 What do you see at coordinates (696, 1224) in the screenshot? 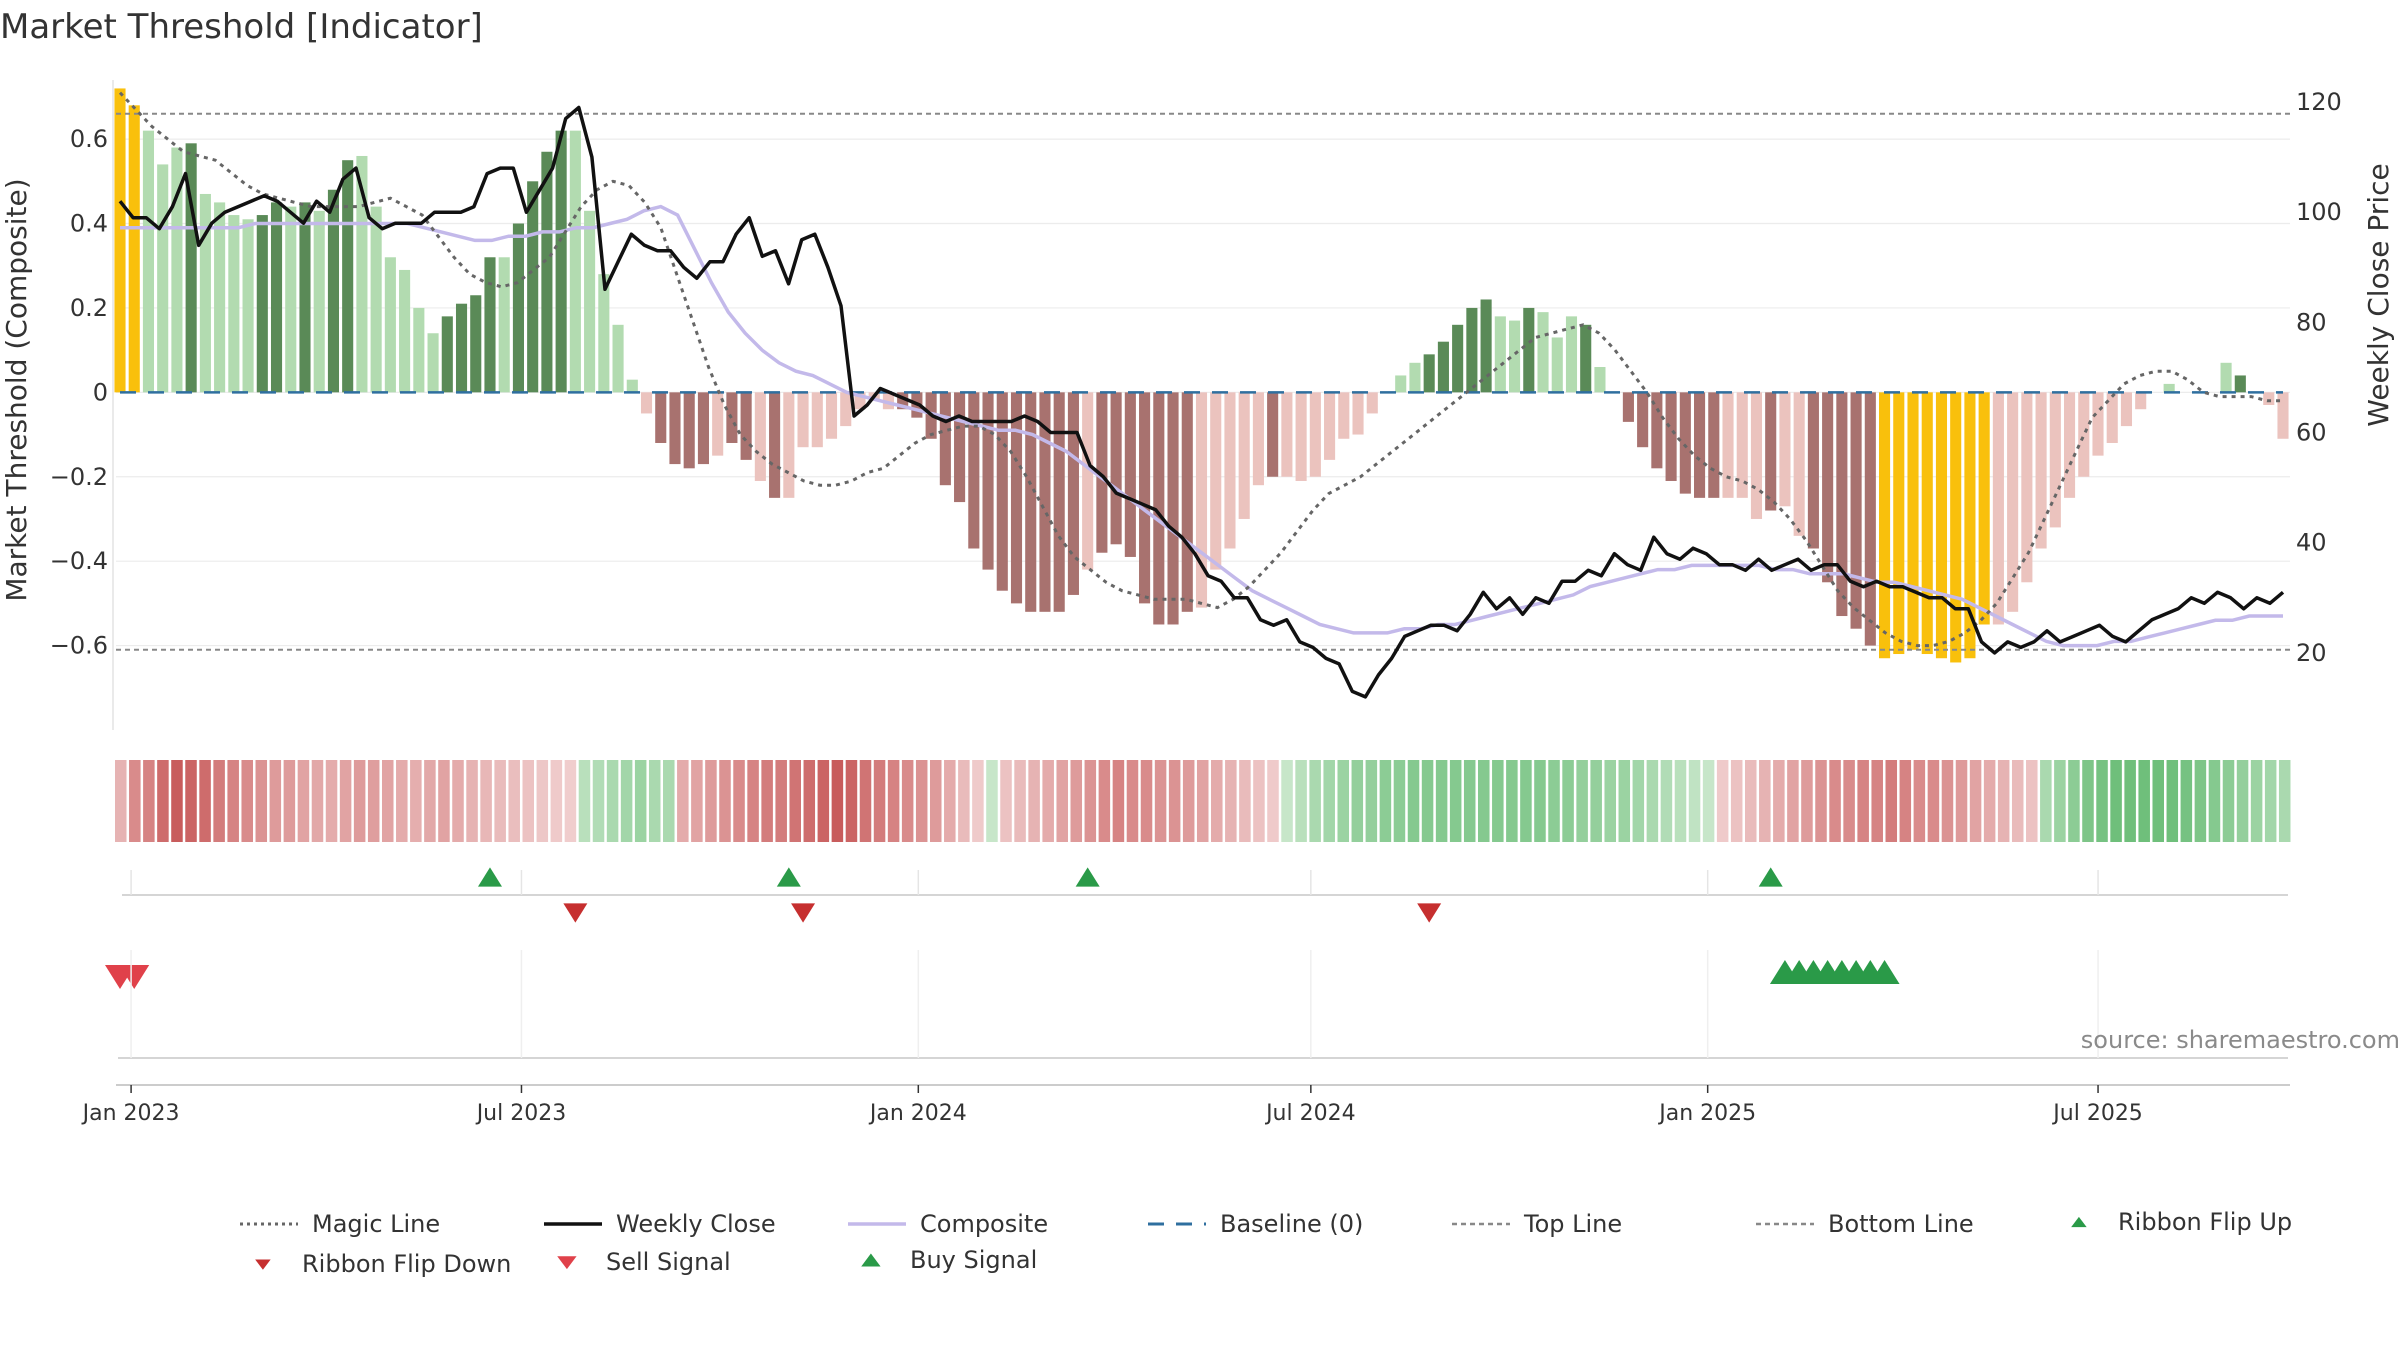
I see `legend-label: Weekly Close` at bounding box center [696, 1224].